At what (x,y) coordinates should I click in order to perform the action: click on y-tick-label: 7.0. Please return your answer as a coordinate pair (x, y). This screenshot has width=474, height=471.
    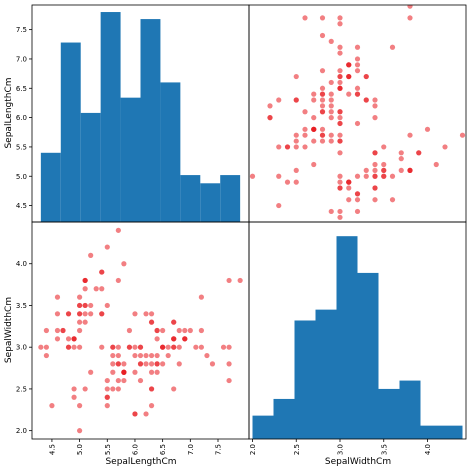
    Looking at the image, I should click on (21, 59).